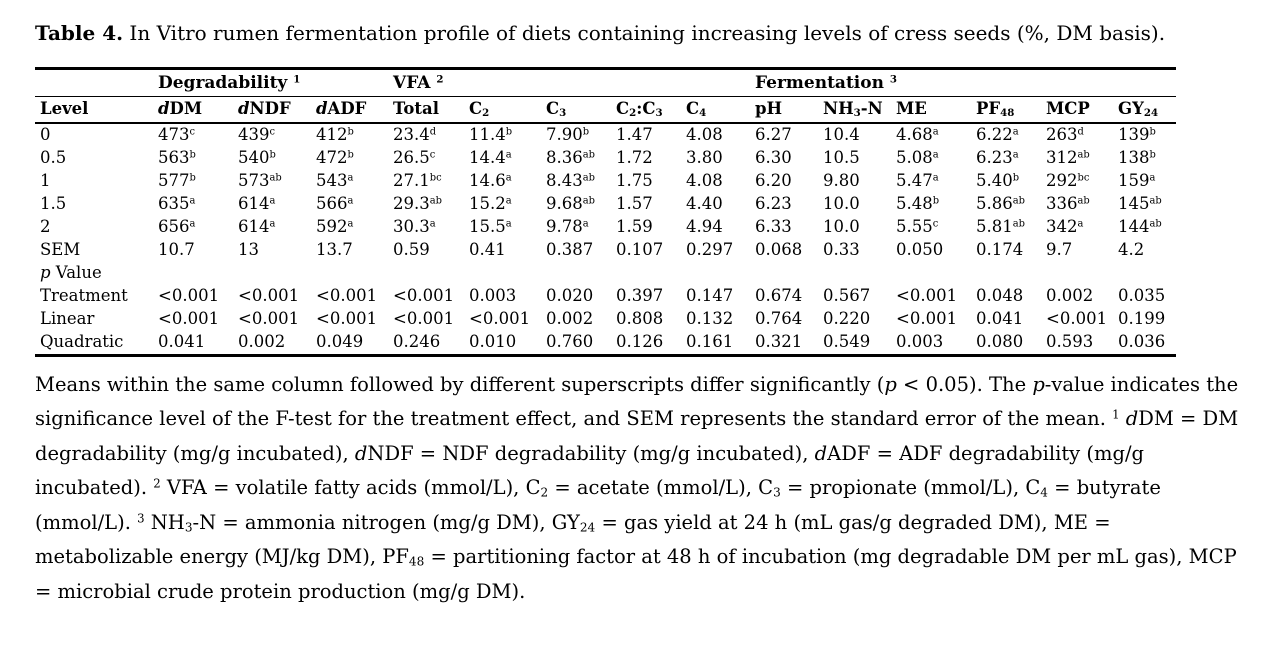 This screenshot has height=664, width=1282. I want to click on table-cell: 145ab, so click(1140, 203).